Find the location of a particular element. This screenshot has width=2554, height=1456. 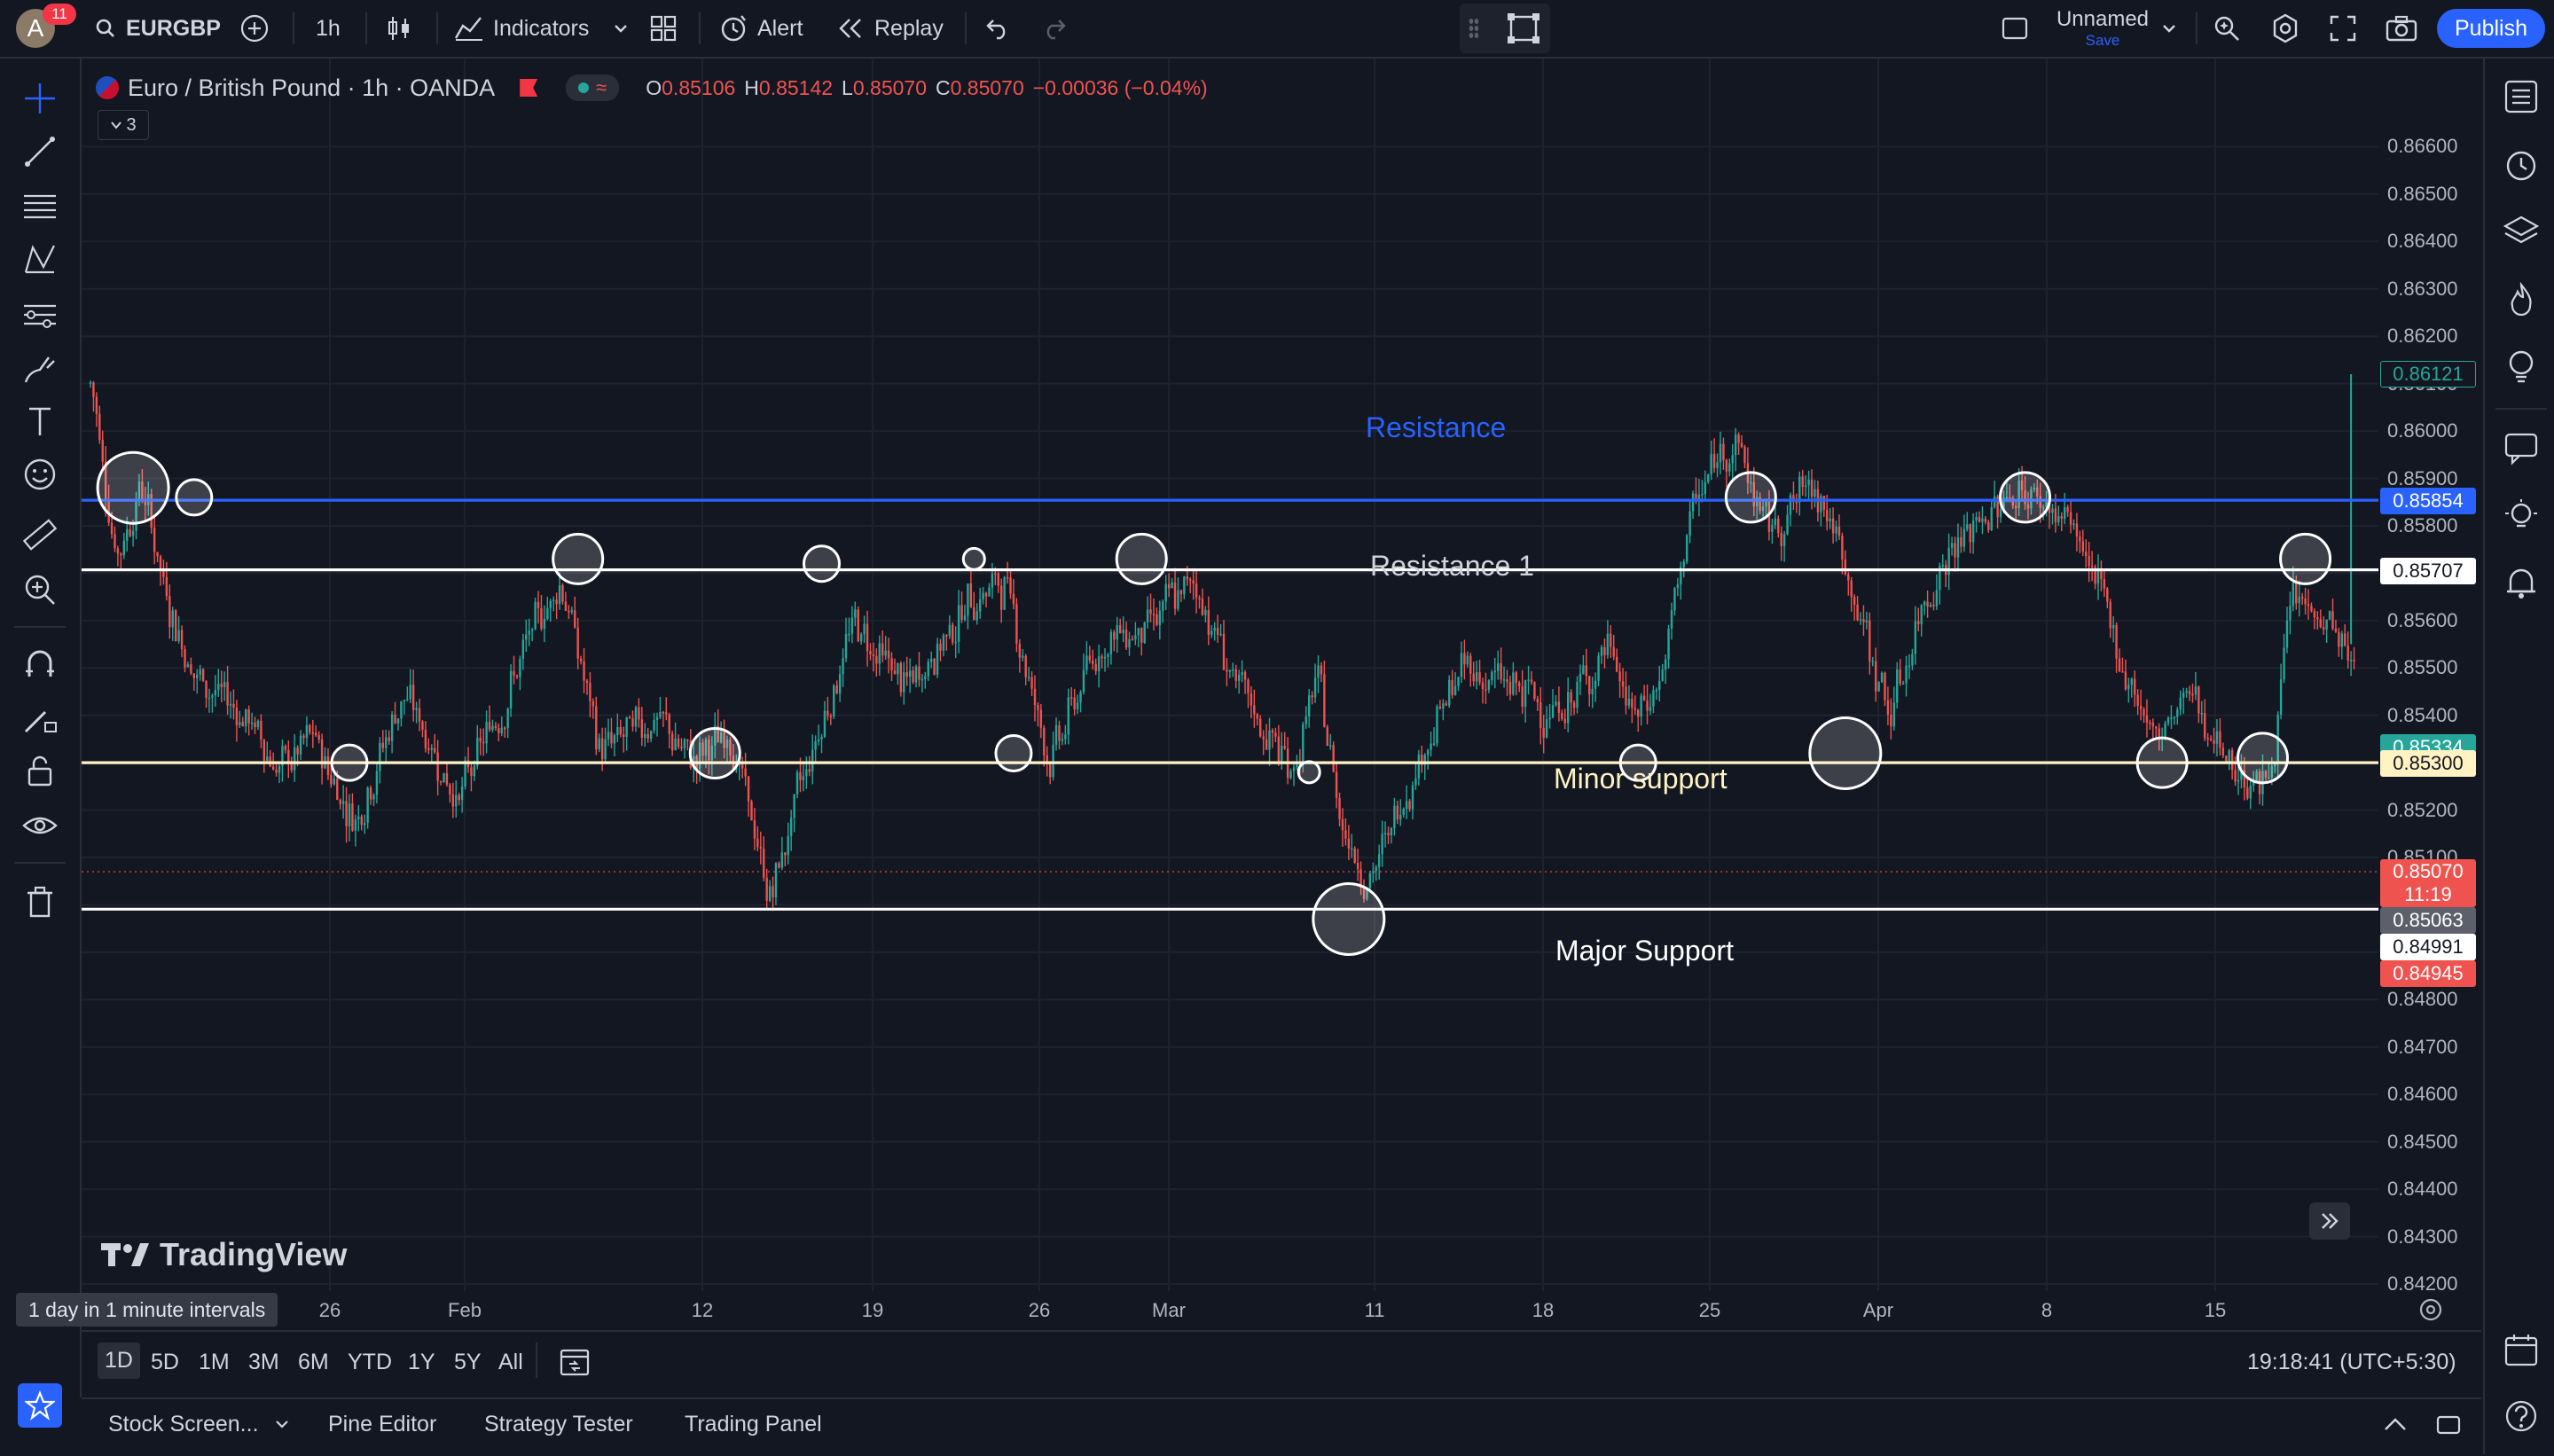

range-button-5y: 5Y is located at coordinates (468, 1362).